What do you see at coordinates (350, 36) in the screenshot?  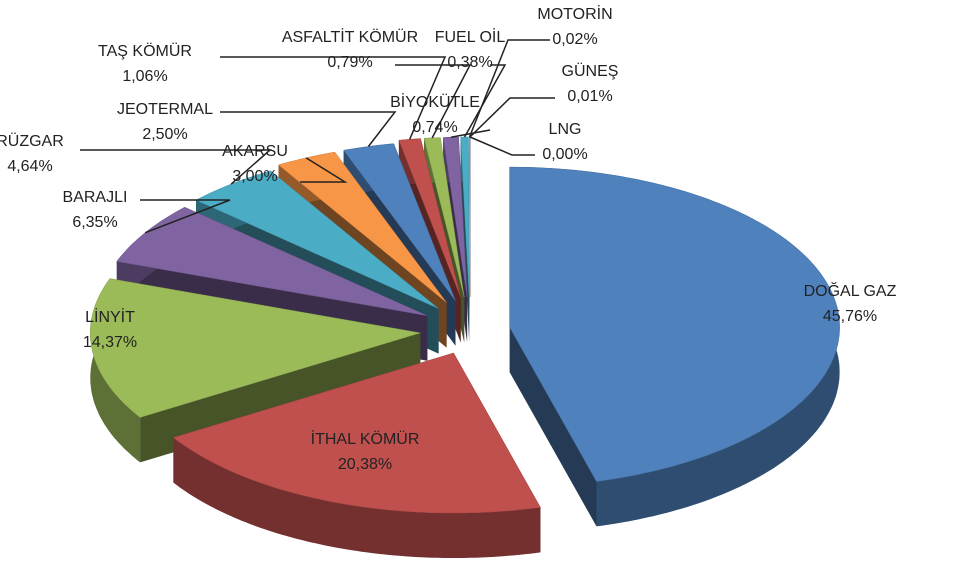 I see `category-label: ASFALTİT KÖMÜR` at bounding box center [350, 36].